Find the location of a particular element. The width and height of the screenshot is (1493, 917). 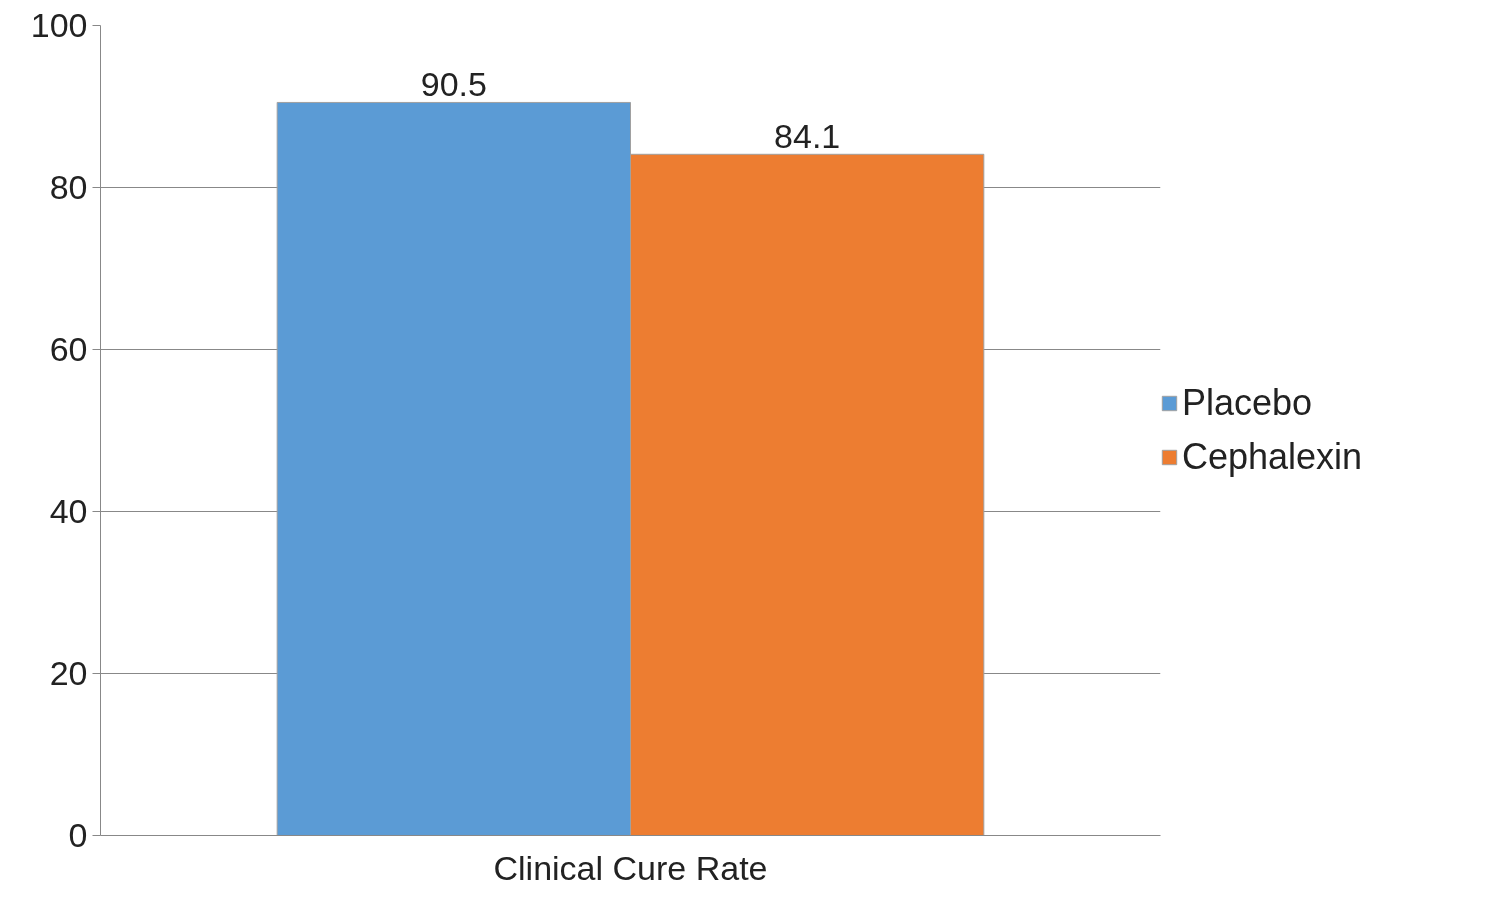

y-tick-label: 0 is located at coordinates (78, 835).